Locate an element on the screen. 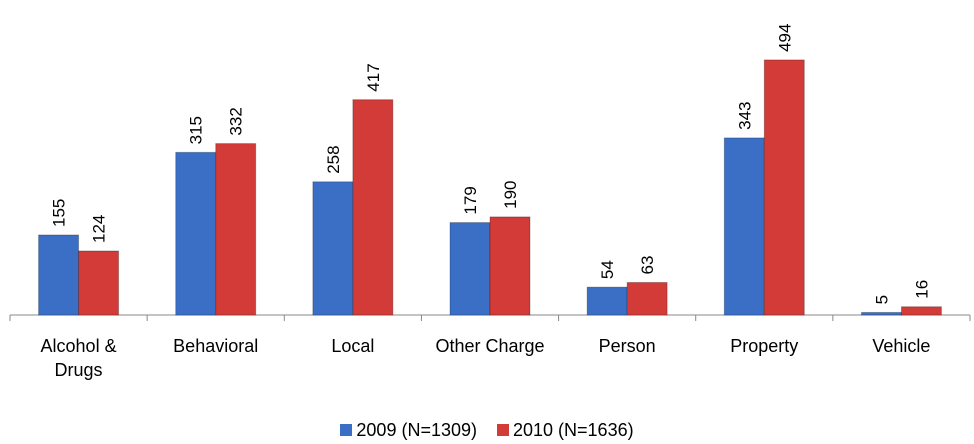 The height and width of the screenshot is (444, 974). data-label: 190 is located at coordinates (510, 195).